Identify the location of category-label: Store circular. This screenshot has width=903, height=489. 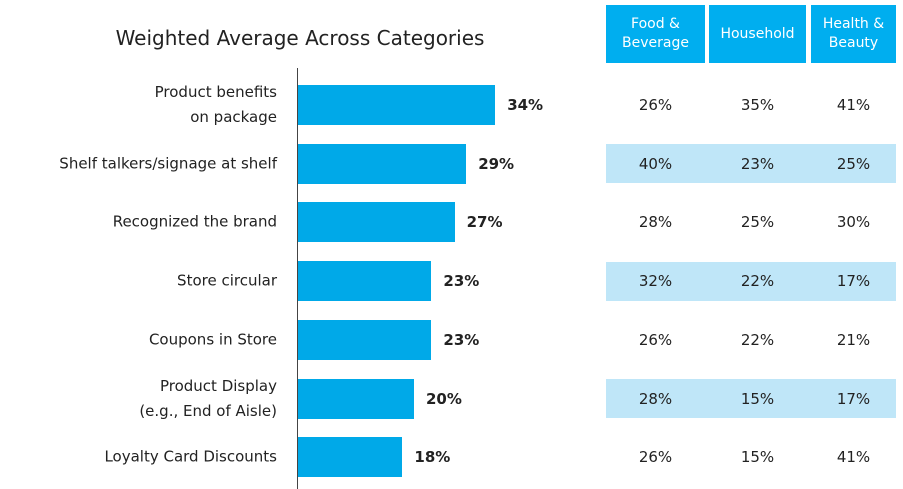
(227, 280).